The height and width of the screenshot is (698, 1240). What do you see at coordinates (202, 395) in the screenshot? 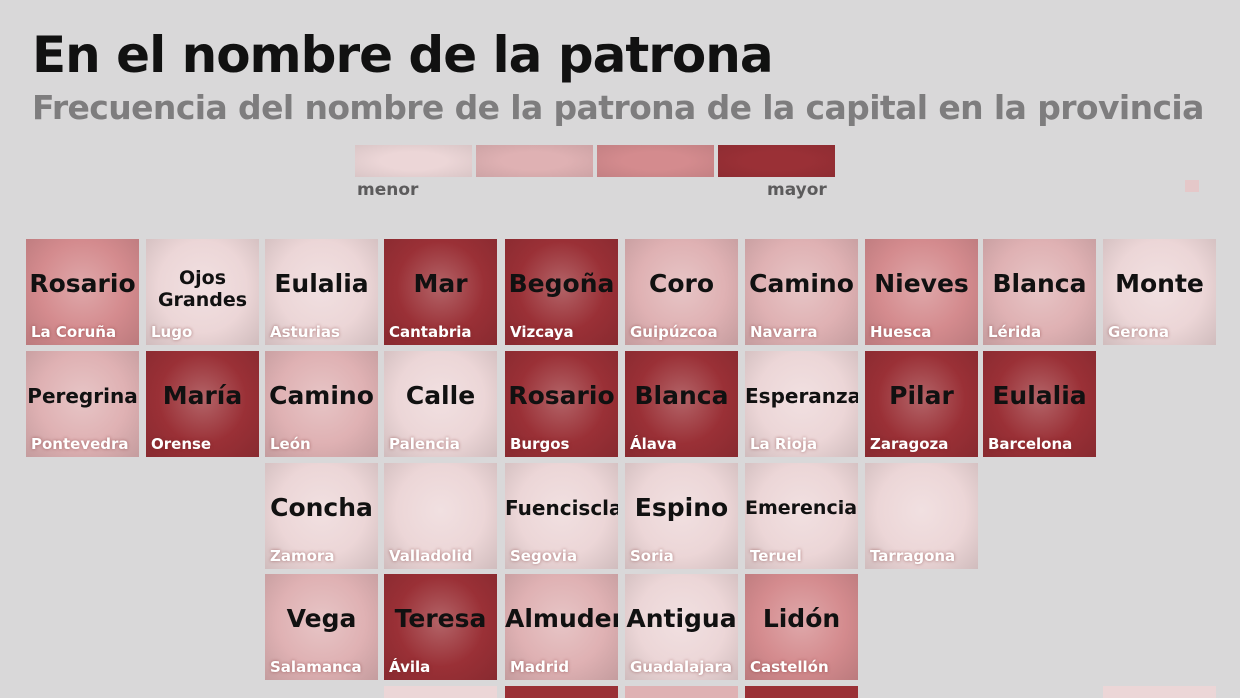
I see `cell-patron-name: María` at bounding box center [202, 395].